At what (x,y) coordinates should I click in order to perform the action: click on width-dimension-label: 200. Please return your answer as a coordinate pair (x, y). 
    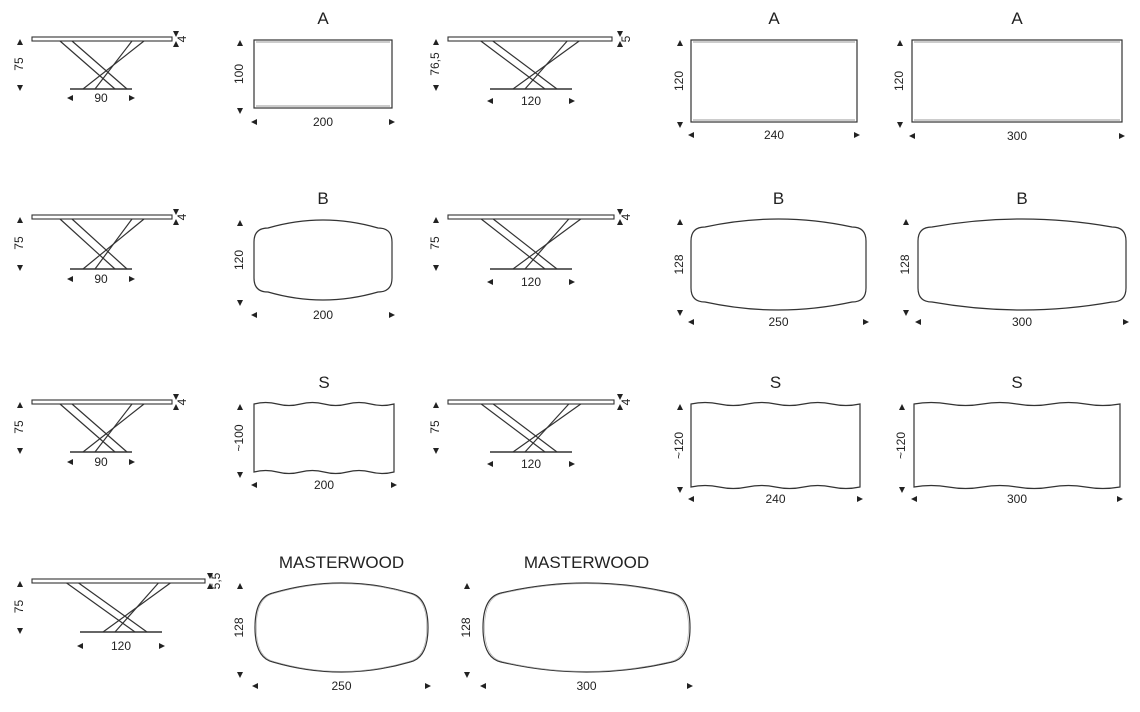
    Looking at the image, I should click on (324, 485).